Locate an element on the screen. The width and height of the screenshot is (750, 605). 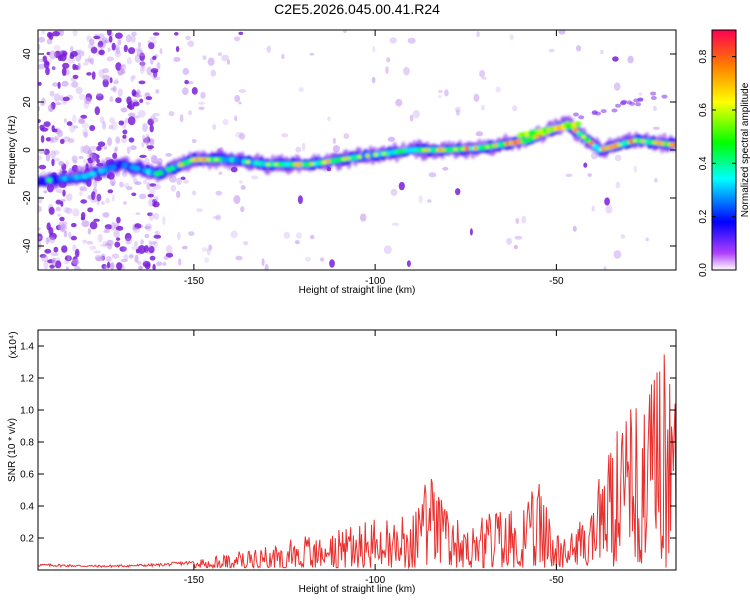
snr-y-tick-label: 1.4 is located at coordinates (27, 347).